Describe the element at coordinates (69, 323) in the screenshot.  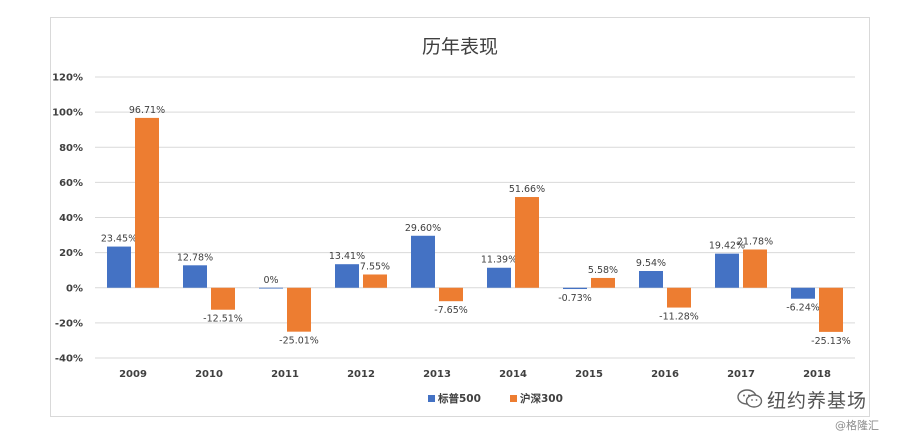
I see `y-tick-label: -20%` at that location.